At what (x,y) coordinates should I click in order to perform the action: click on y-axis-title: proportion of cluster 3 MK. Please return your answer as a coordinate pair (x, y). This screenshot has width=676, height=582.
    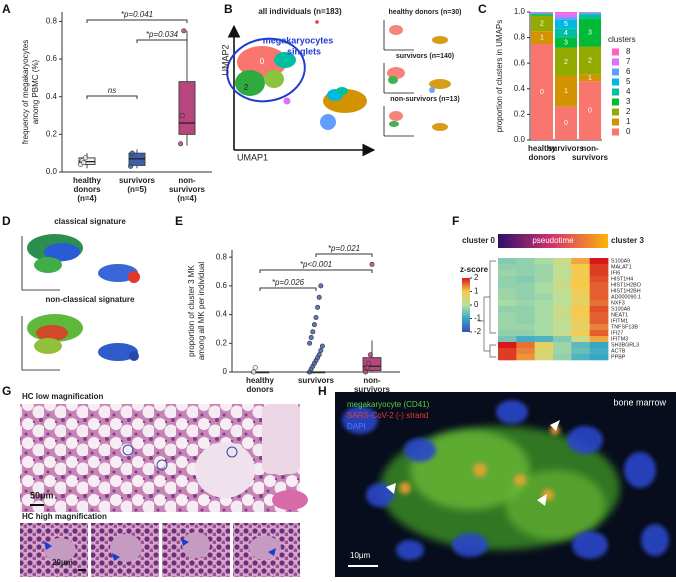
    Looking at the image, I should click on (191, 311).